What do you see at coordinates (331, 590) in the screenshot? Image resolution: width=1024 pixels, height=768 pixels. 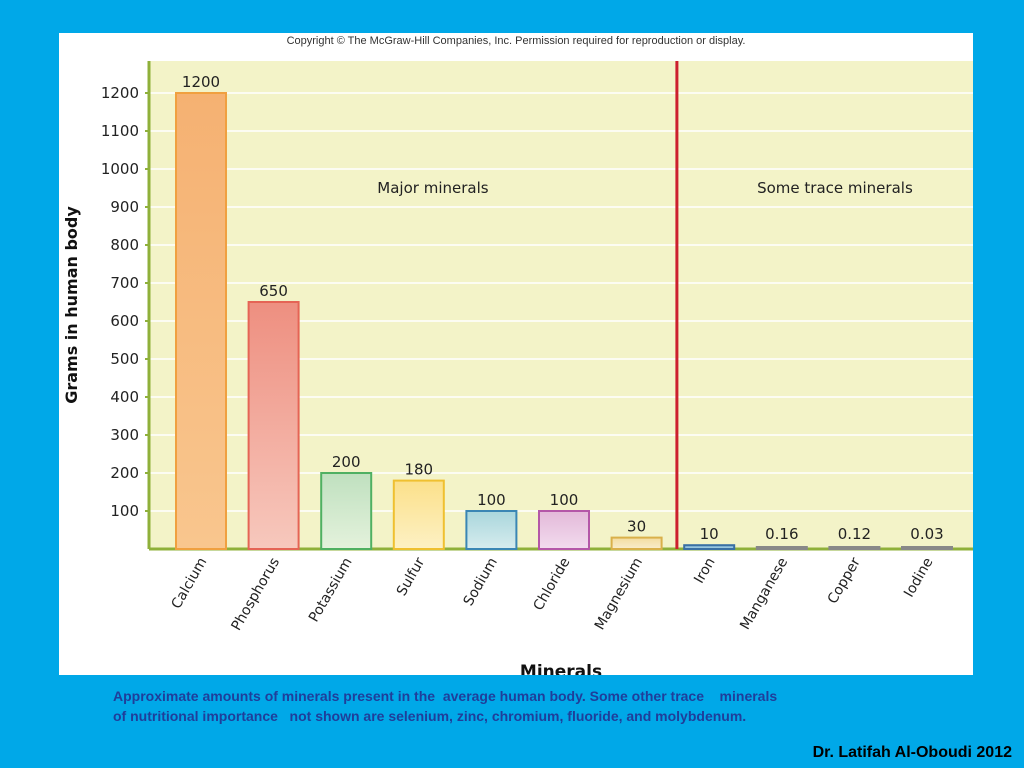 I see `x-category-label: Potassium` at bounding box center [331, 590].